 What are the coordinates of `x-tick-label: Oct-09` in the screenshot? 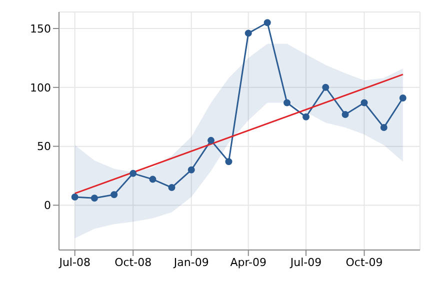 It's located at (364, 262).